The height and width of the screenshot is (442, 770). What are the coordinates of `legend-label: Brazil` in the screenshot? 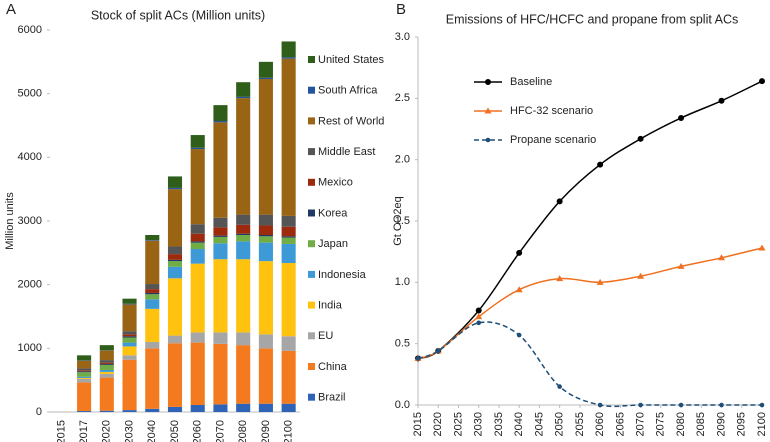 It's located at (332, 398).